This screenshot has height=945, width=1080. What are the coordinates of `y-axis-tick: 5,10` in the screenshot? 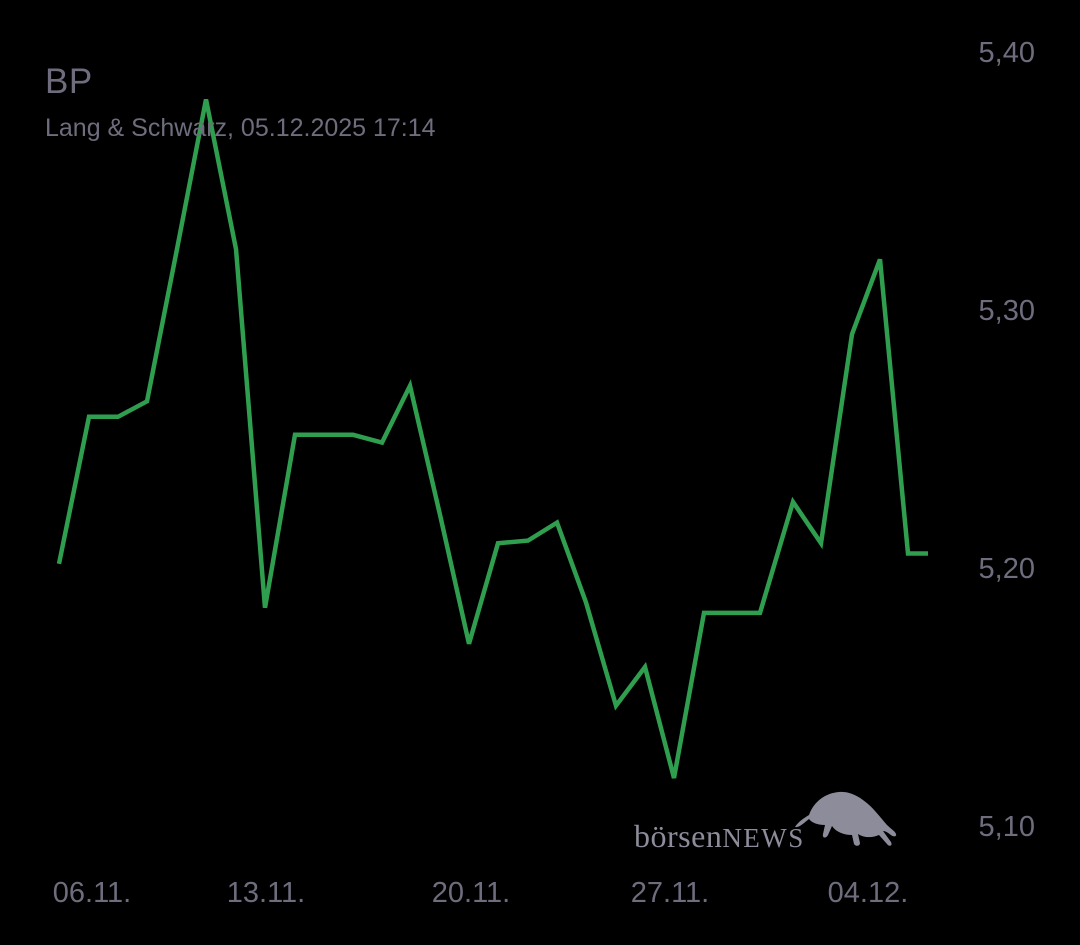 It's located at (1006, 827).